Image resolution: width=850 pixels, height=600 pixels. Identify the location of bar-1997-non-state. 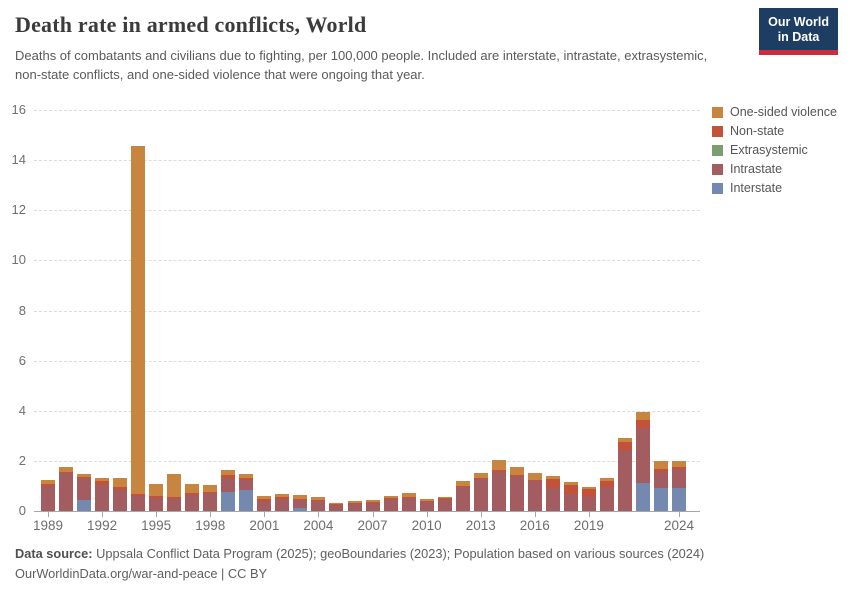
(192, 494).